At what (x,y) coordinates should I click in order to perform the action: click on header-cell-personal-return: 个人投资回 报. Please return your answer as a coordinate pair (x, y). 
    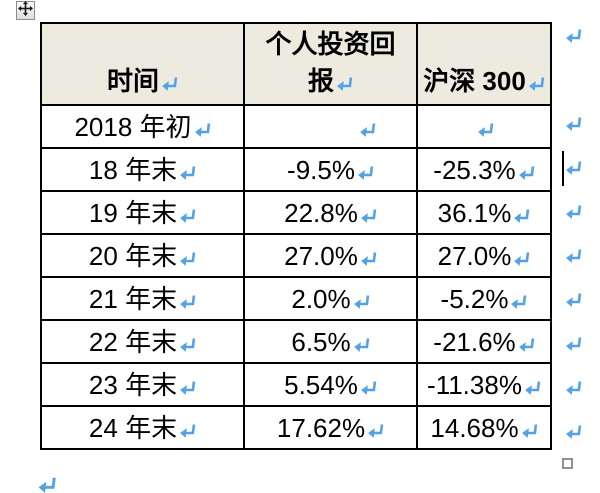
    Looking at the image, I should click on (330, 64).